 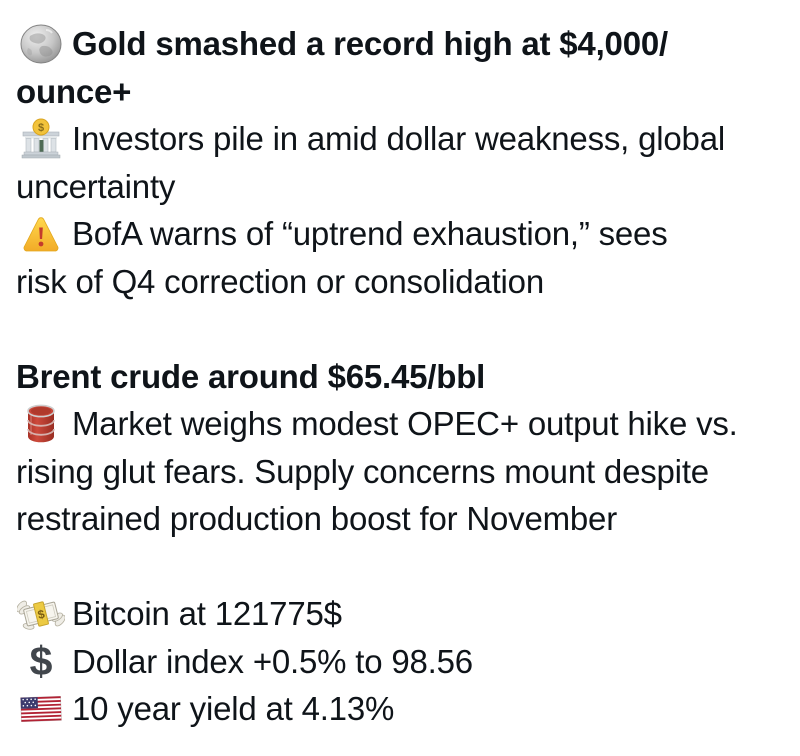 What do you see at coordinates (41, 139) in the screenshot?
I see `bank-icon: $` at bounding box center [41, 139].